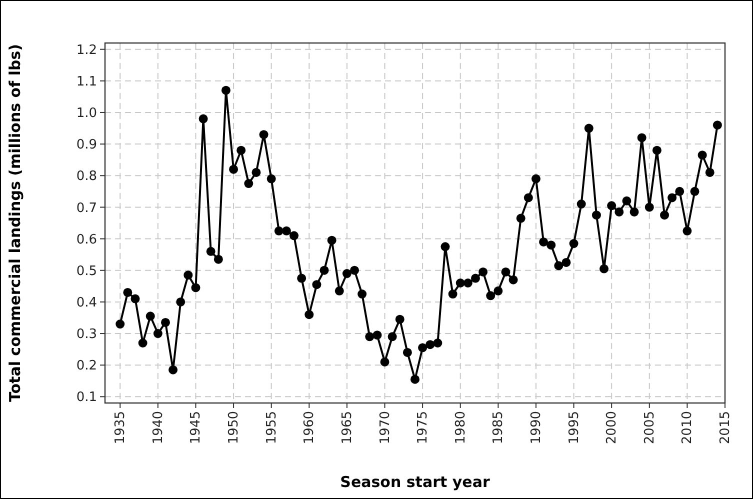  I want to click on x-tick-label: 1960, so click(310, 427).